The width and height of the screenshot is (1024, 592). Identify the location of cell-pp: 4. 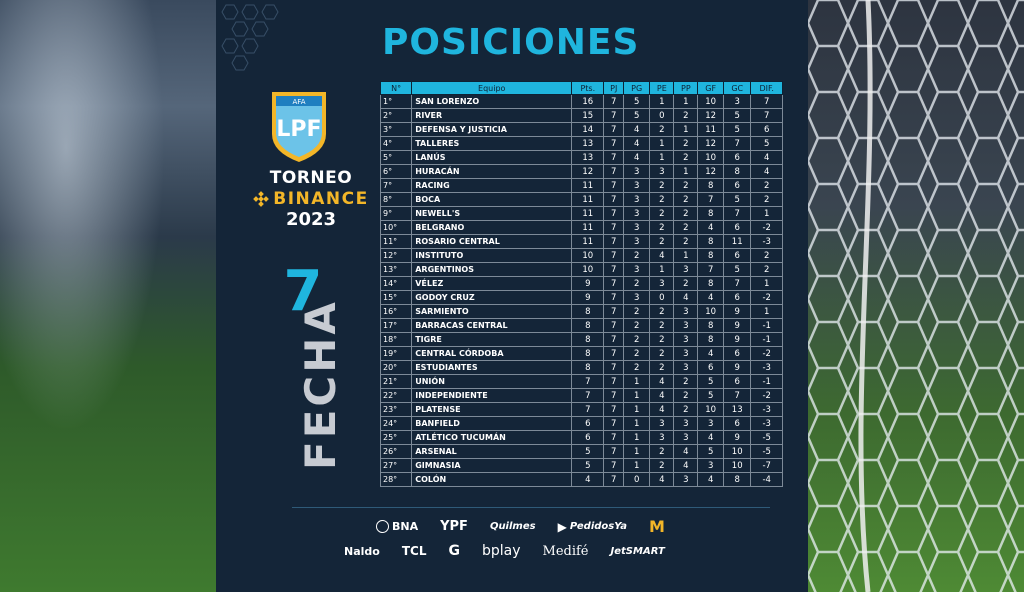
(686, 297).